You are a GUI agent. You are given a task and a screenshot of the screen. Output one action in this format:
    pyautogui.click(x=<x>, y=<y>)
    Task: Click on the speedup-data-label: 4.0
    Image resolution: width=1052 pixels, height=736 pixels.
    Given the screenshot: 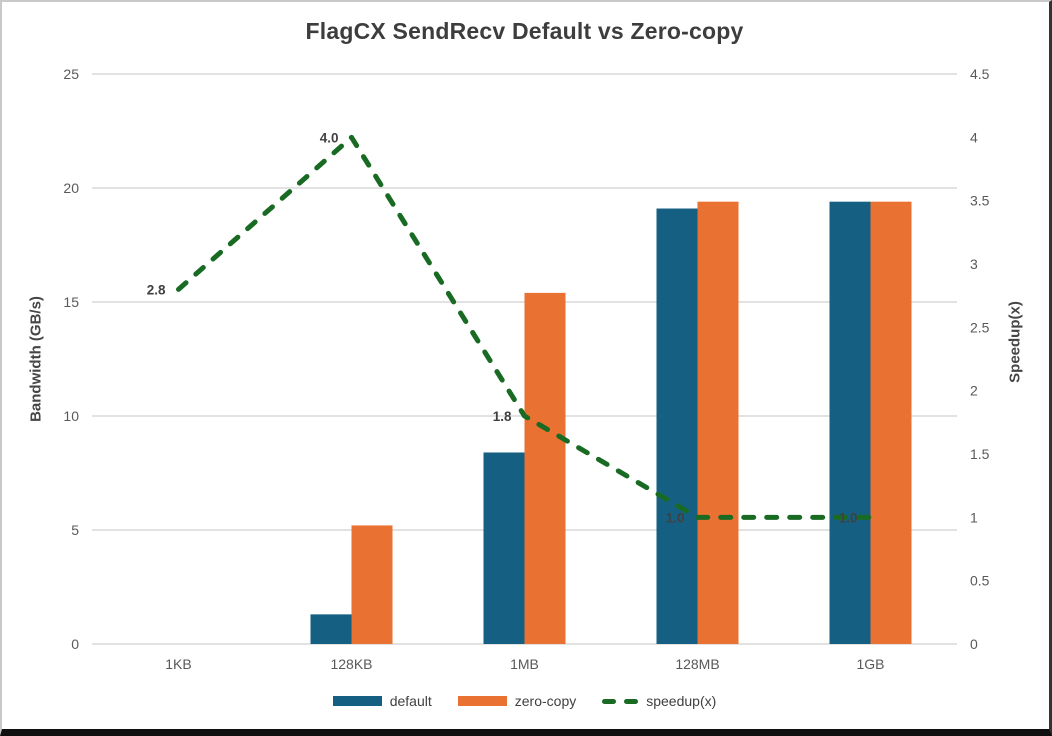 What is the action you would take?
    pyautogui.click(x=329, y=137)
    